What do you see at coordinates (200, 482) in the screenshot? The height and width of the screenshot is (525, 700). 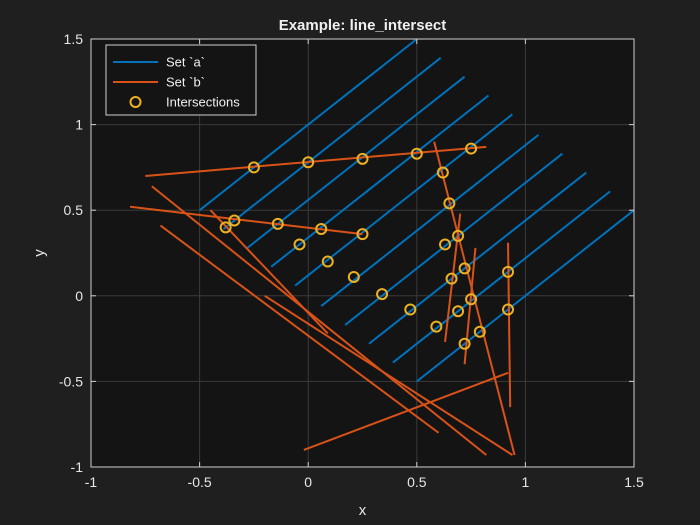 I see `x-tick-label: -0.5` at bounding box center [200, 482].